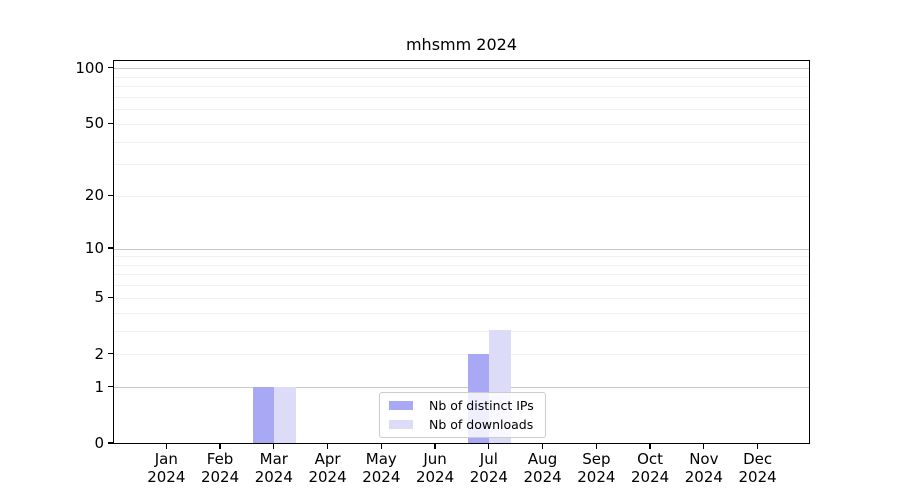  I want to click on y-tick-label-20: 20, so click(94, 195).